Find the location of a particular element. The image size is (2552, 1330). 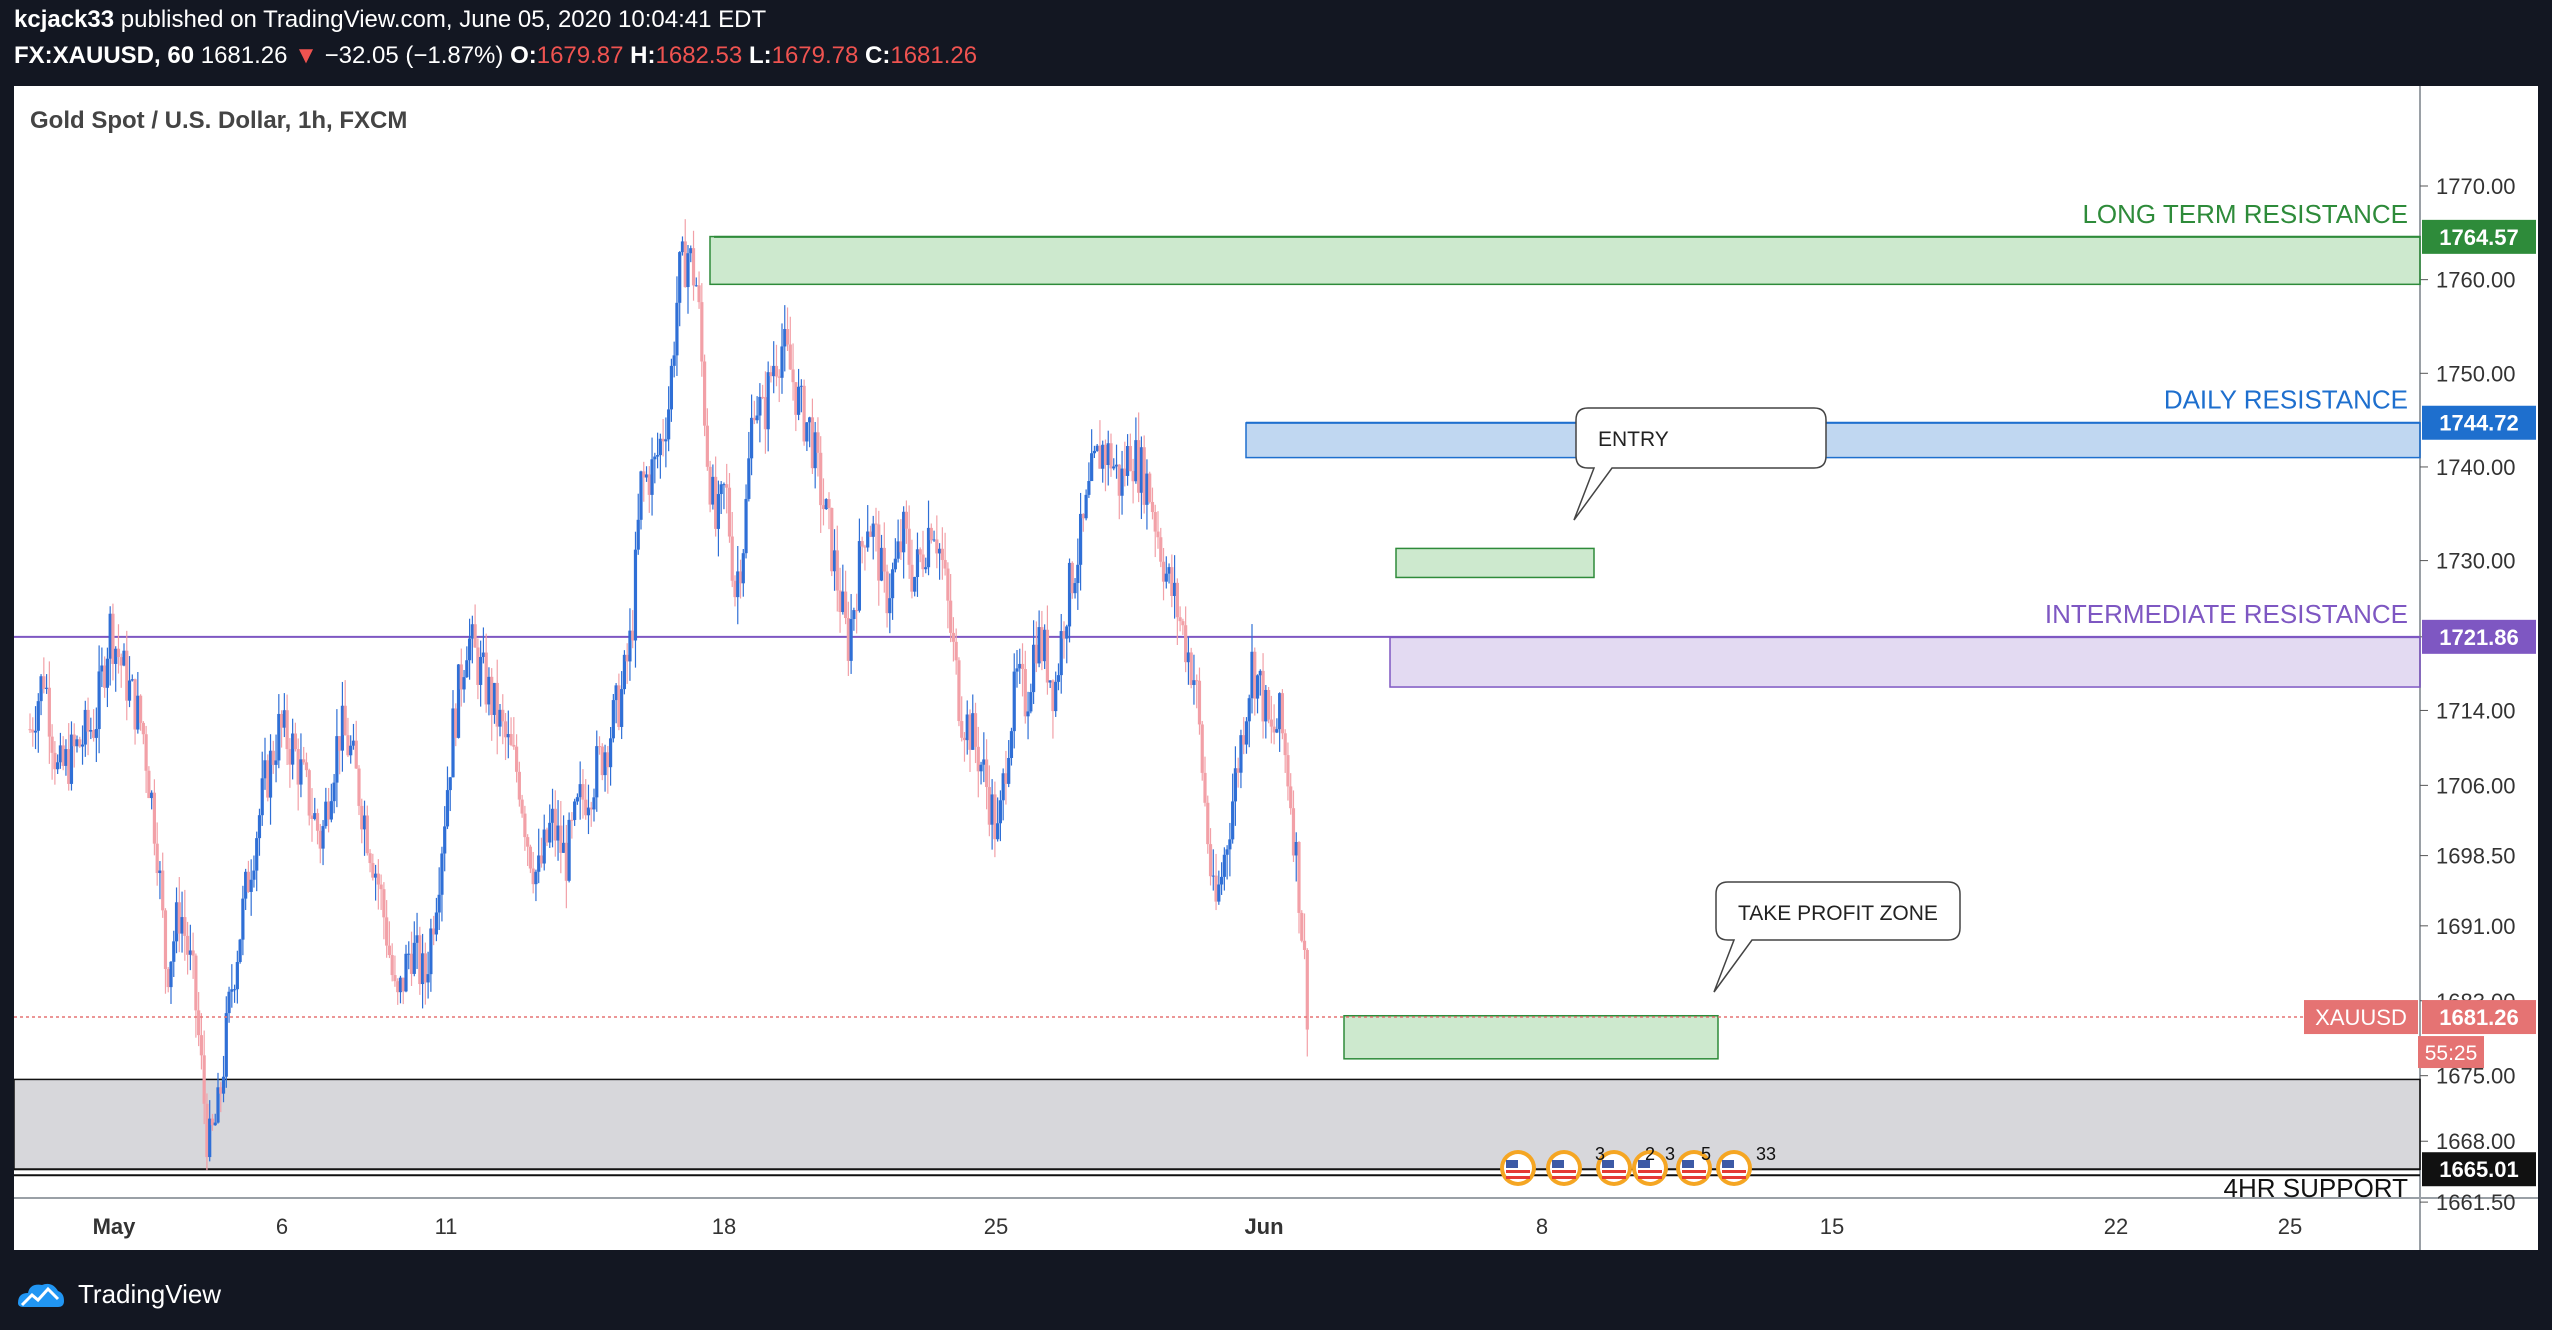

price-tick-label: 1750.00 is located at coordinates (2476, 373).